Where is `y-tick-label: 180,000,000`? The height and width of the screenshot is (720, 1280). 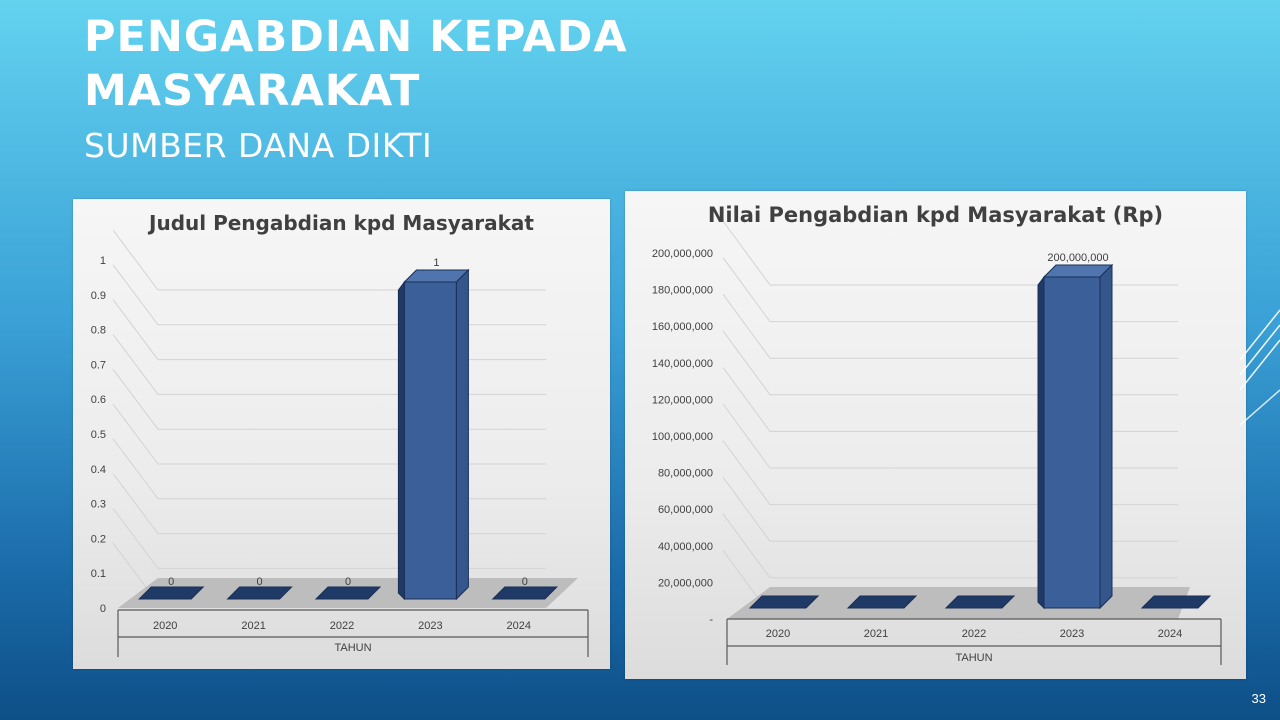
y-tick-label: 180,000,000 is located at coordinates (682, 291).